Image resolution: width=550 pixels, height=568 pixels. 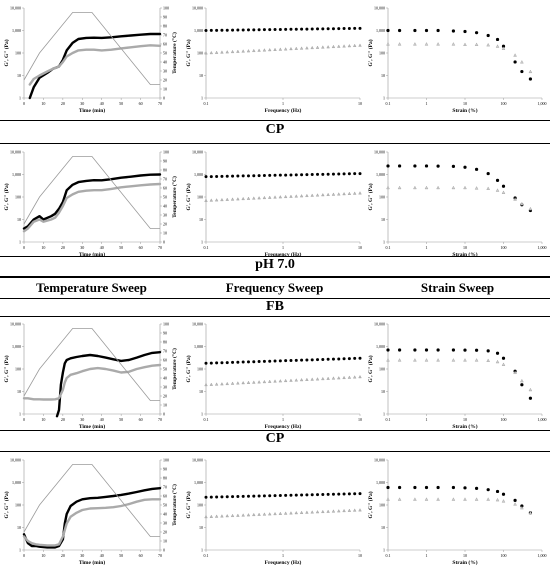 What do you see at coordinates (370, 196) in the screenshot?
I see `y-axis-label: G', G'' (Pa)` at bounding box center [370, 196].